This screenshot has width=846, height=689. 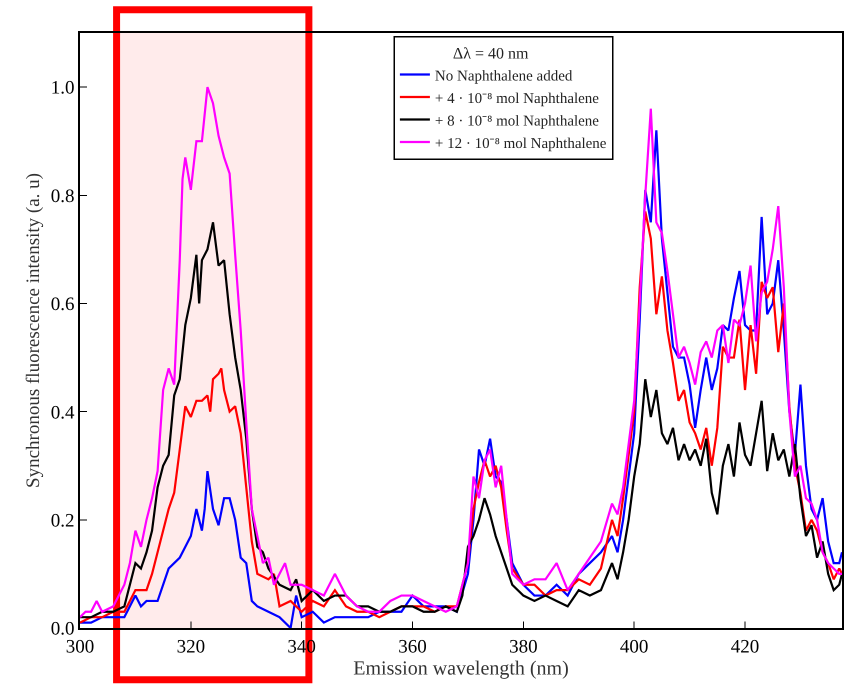 What do you see at coordinates (523, 647) in the screenshot?
I see `x-tick-label: 380` at bounding box center [523, 647].